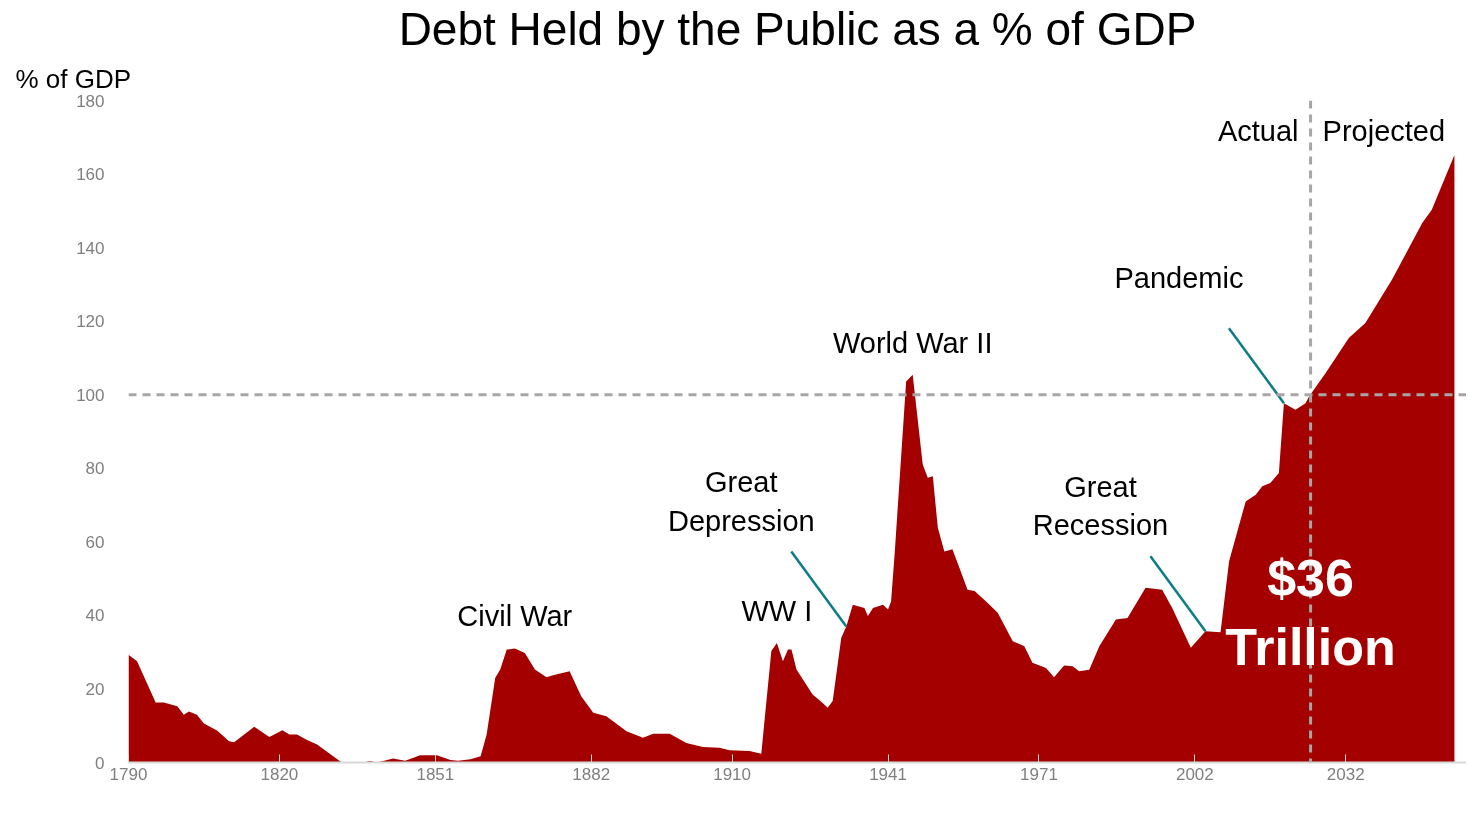 Image resolution: width=1468 pixels, height=813 pixels. Describe the element at coordinates (90, 395) in the screenshot. I see `y-tick-label: 100` at that location.